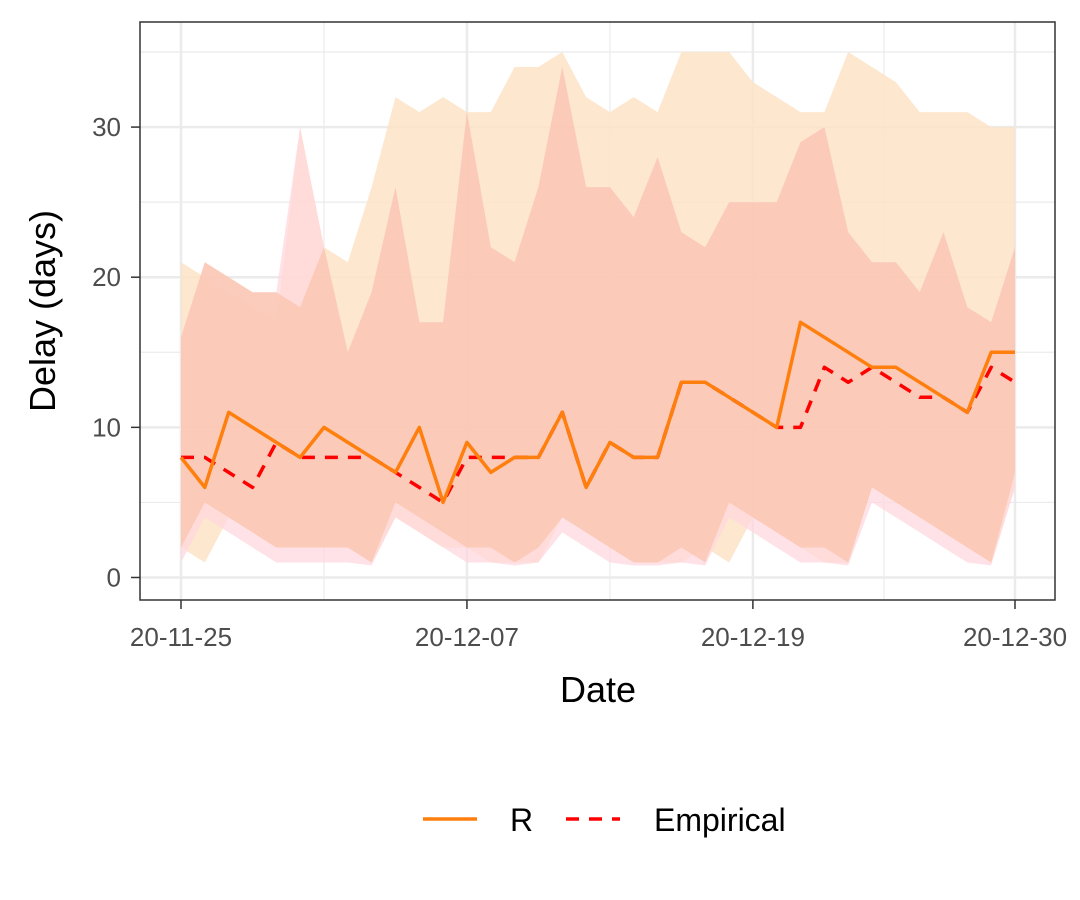 The image size is (1080, 900). I want to click on x-tick-label: 20-12-07, so click(467, 637).